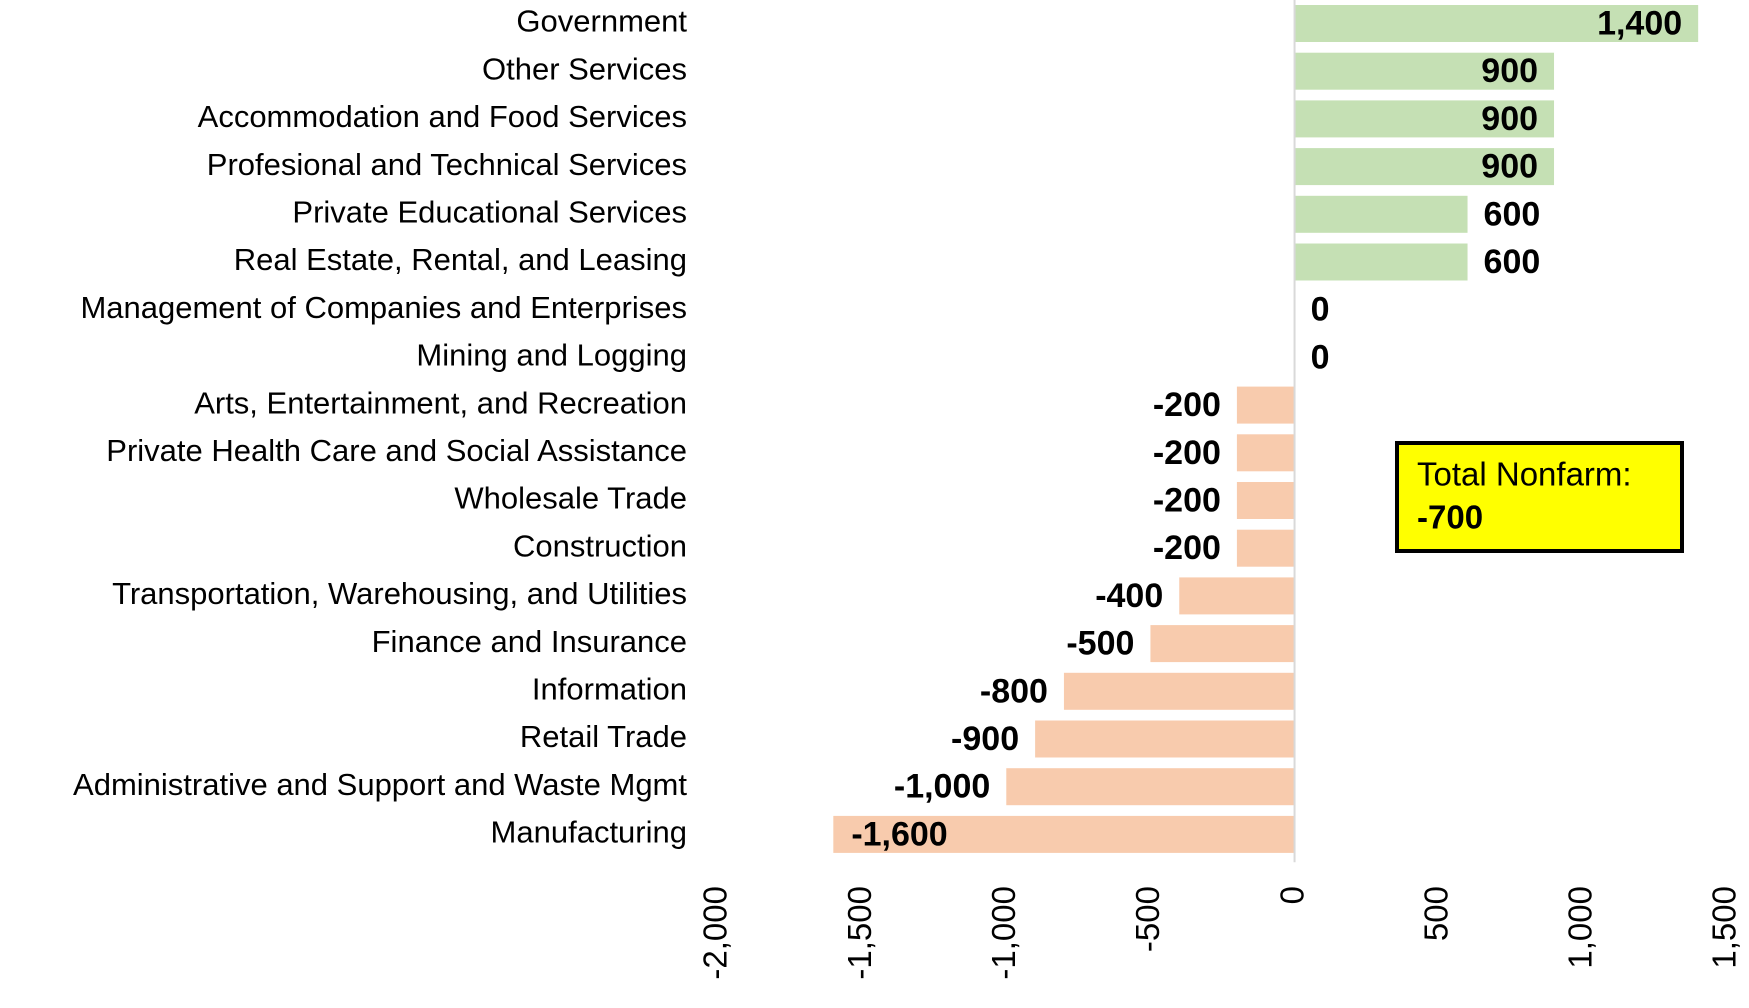  What do you see at coordinates (1291, 895) in the screenshot?
I see `x-tick-label: 0` at bounding box center [1291, 895].